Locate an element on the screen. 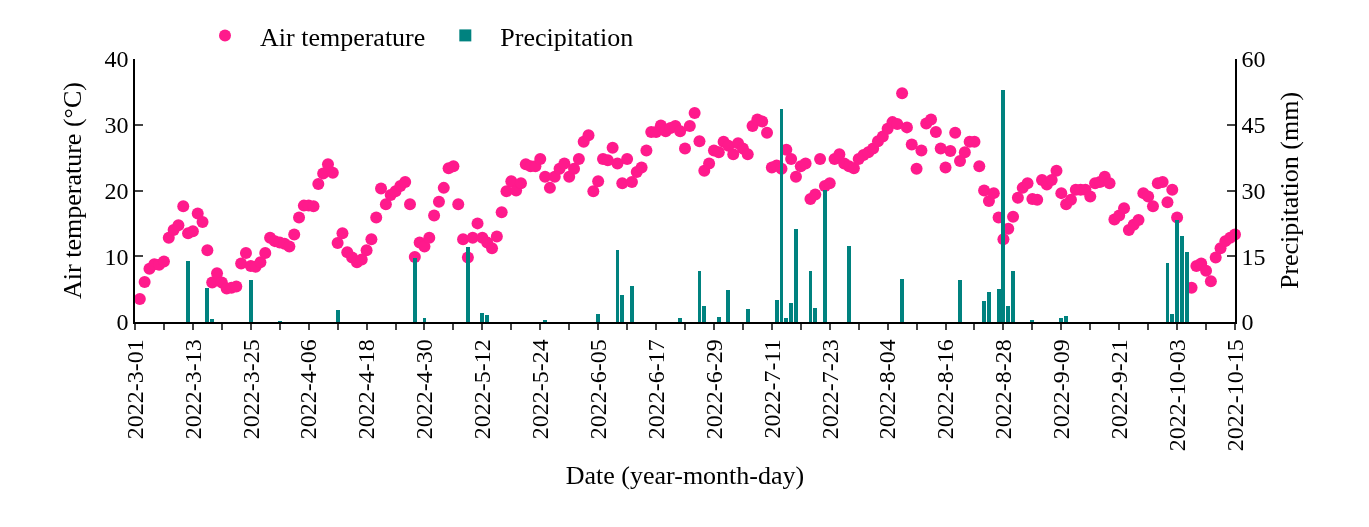 The height and width of the screenshot is (527, 1369). x-tick-label: 2022-9-21 is located at coordinates (1119, 389).